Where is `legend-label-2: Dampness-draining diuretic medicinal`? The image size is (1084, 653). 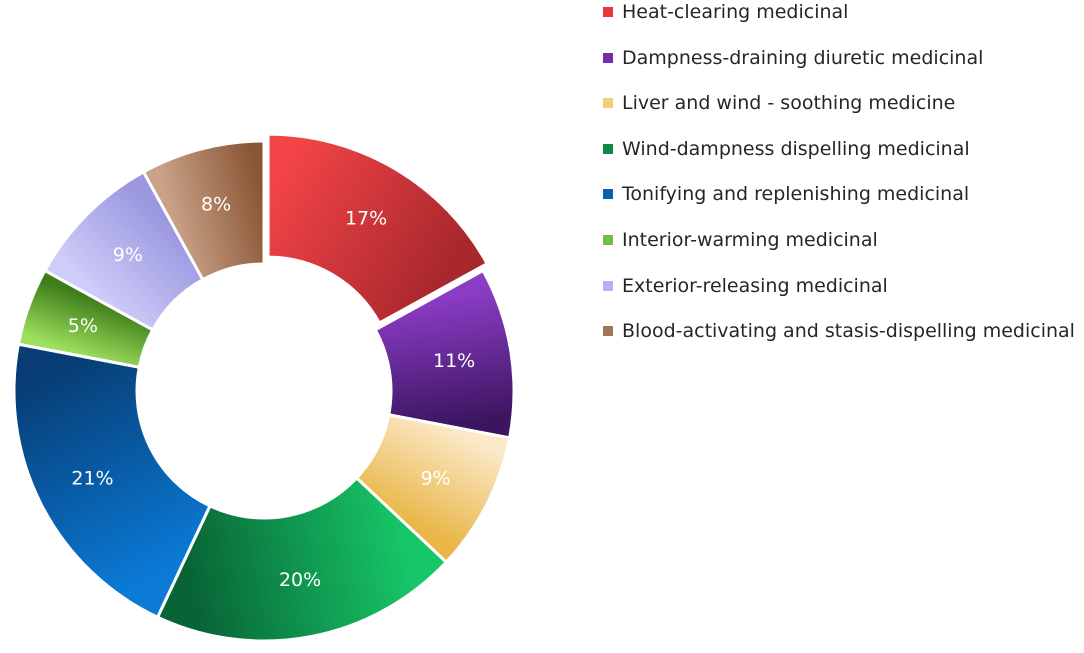 legend-label-2: Dampness-draining diuretic medicinal is located at coordinates (803, 57).